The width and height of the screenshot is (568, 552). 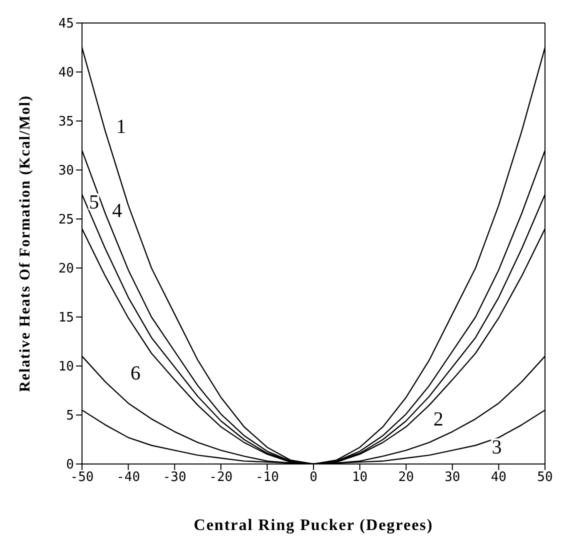 I want to click on x-tick-label: 0, so click(x=314, y=478).